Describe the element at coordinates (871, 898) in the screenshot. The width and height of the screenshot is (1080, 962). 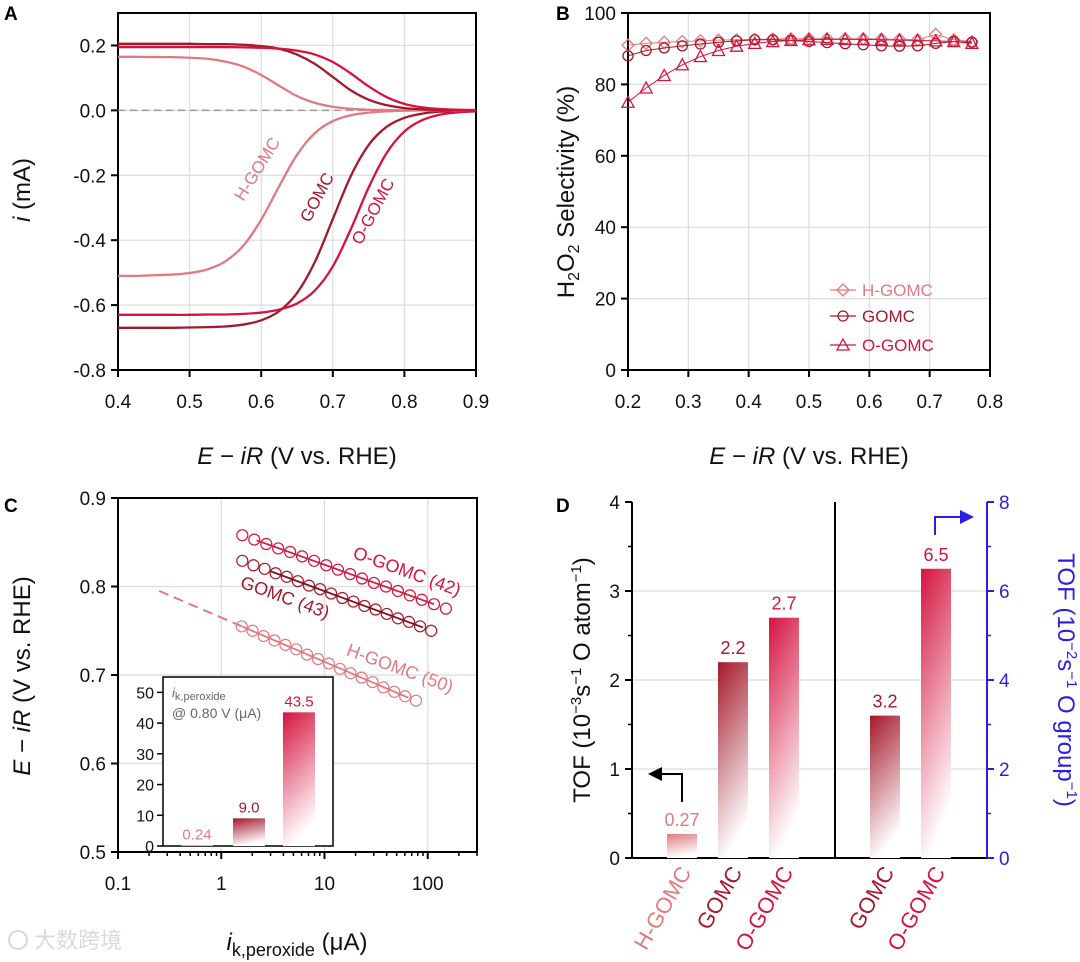
I see `bar-category-label: GOMC` at that location.